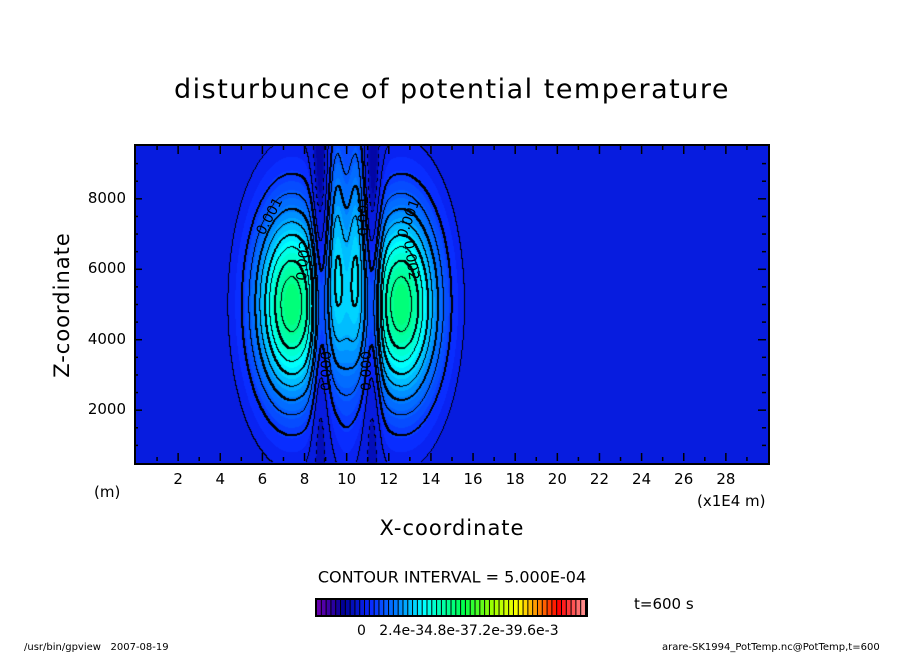 This screenshot has width=904, height=654. What do you see at coordinates (771, 647) in the screenshot?
I see `footer-right: arare-SK1994_PotTemp.nc@PotTemp,t=600` at bounding box center [771, 647].